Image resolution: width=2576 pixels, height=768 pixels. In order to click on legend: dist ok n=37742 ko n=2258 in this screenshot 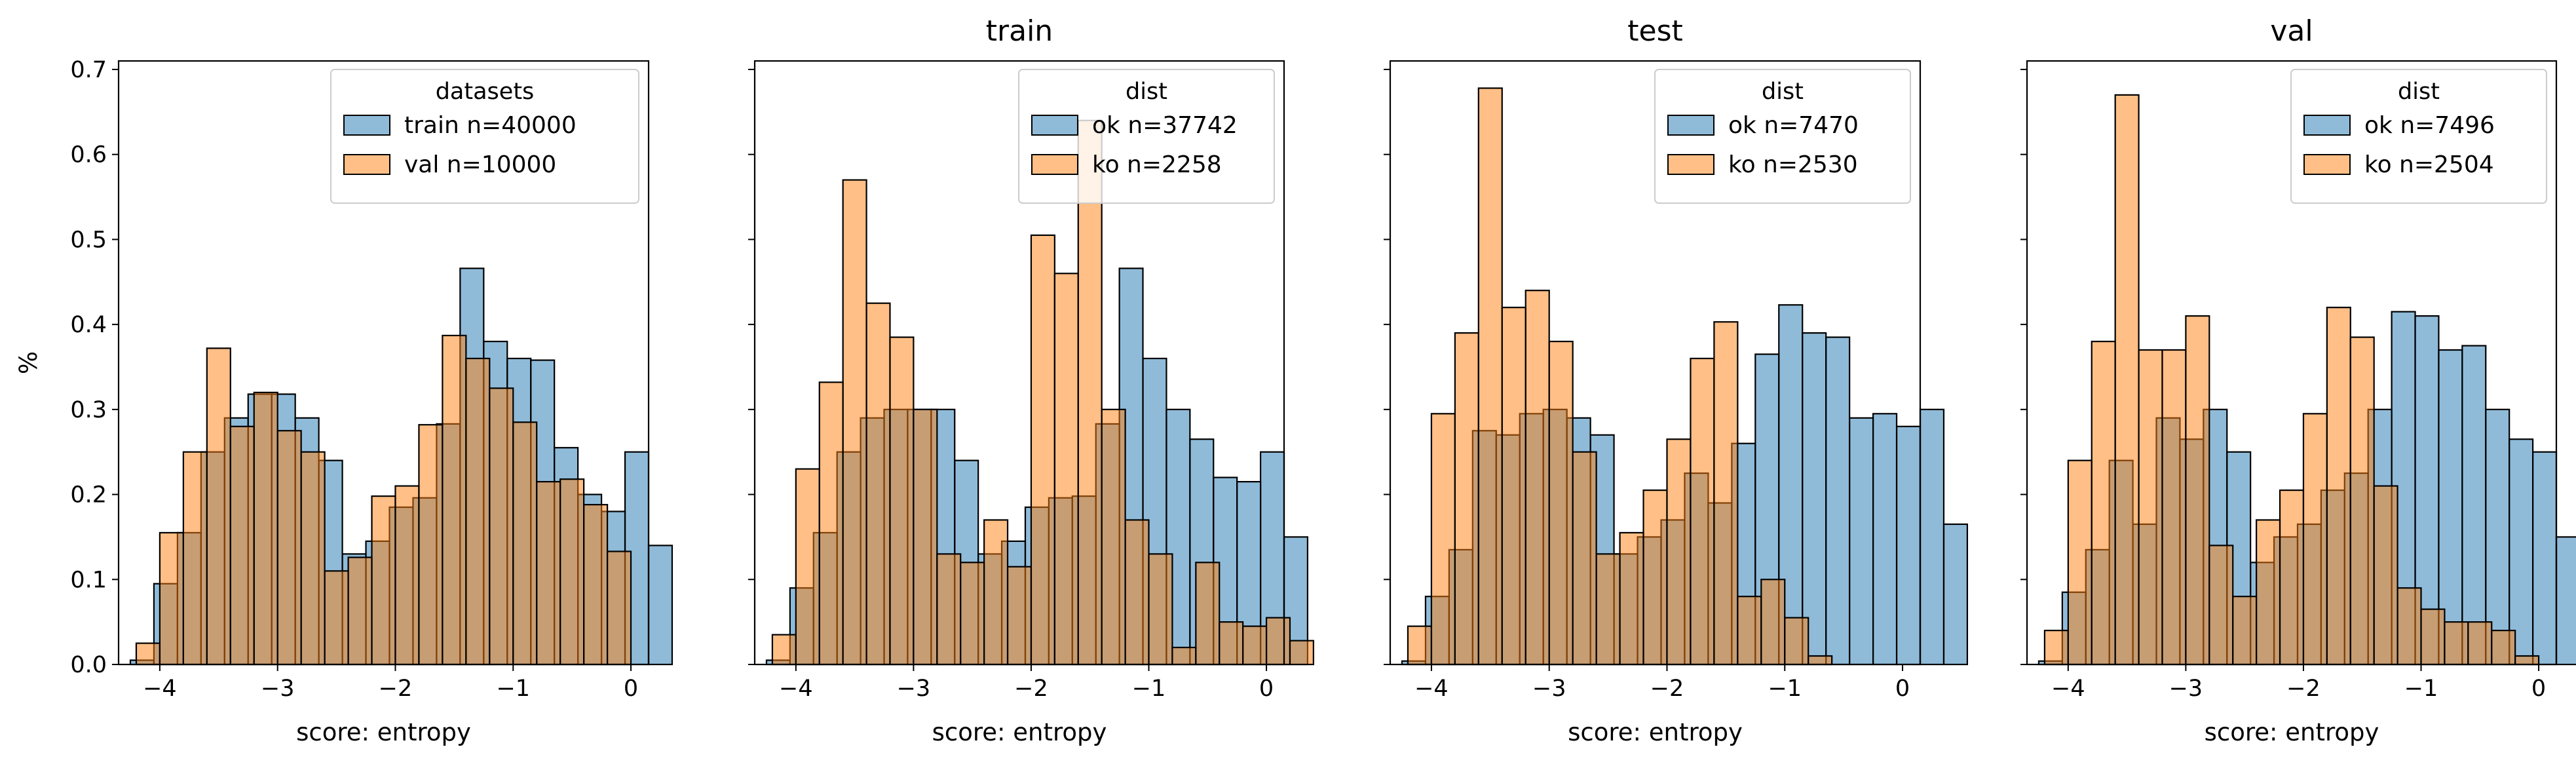, I will do `click(1146, 136)`.